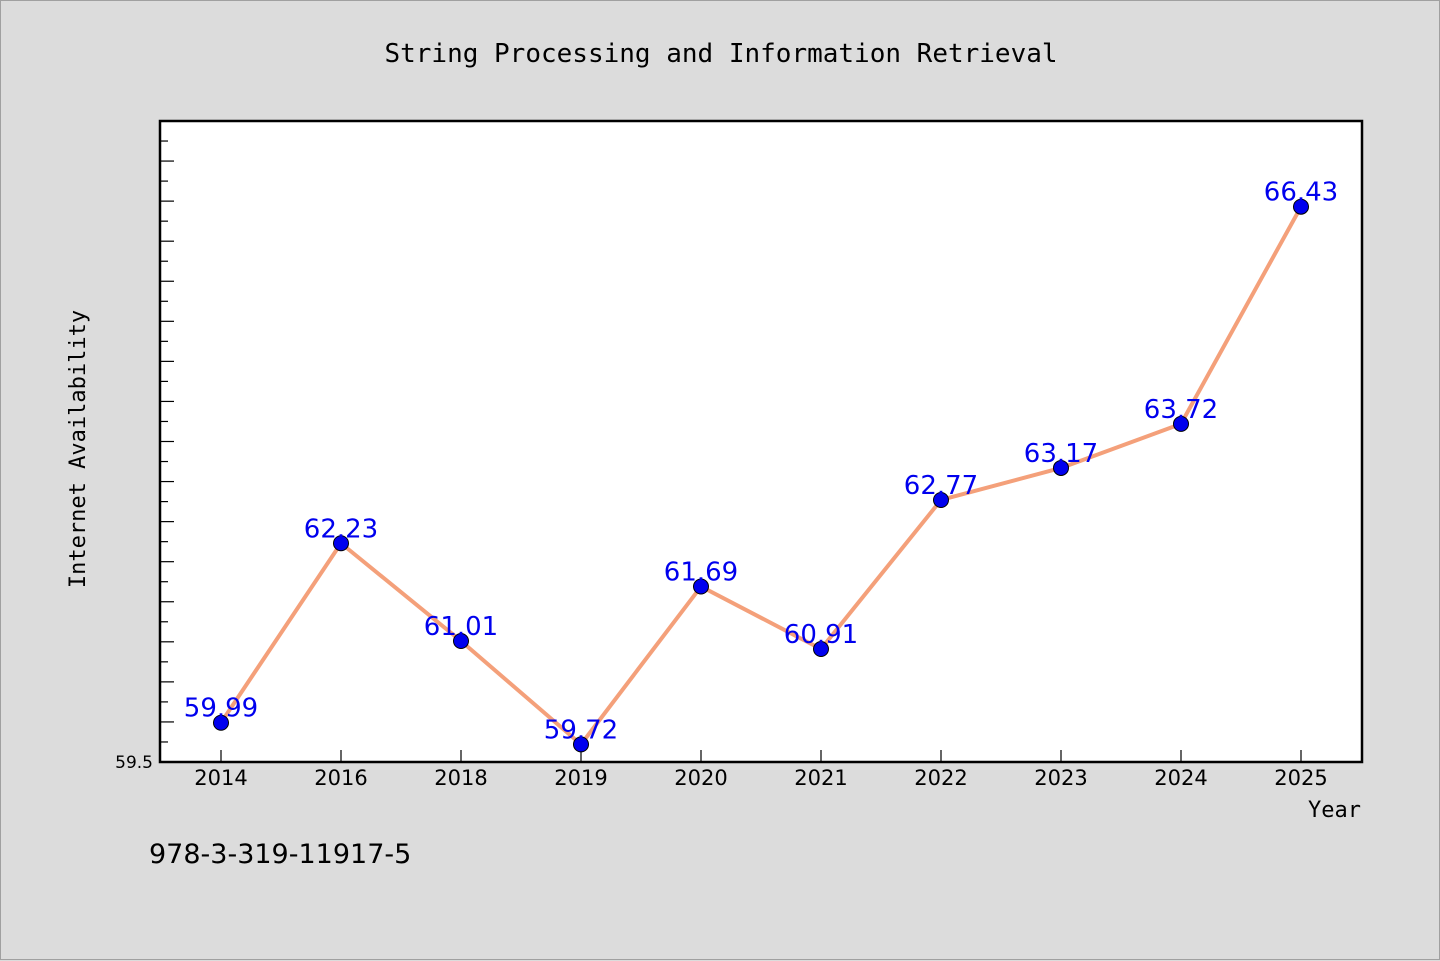  Describe the element at coordinates (341, 529) in the screenshot. I see `data-label: 62.23` at that location.